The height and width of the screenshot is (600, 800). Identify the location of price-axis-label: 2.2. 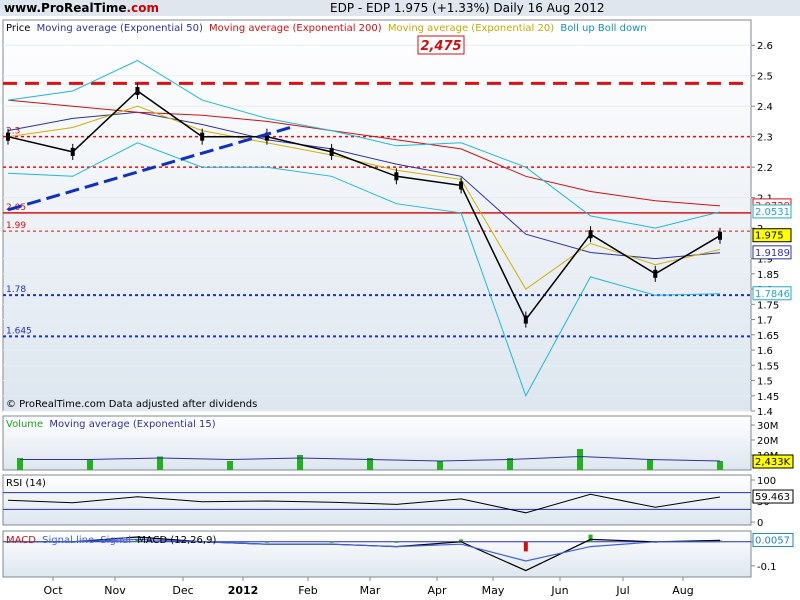
(765, 168).